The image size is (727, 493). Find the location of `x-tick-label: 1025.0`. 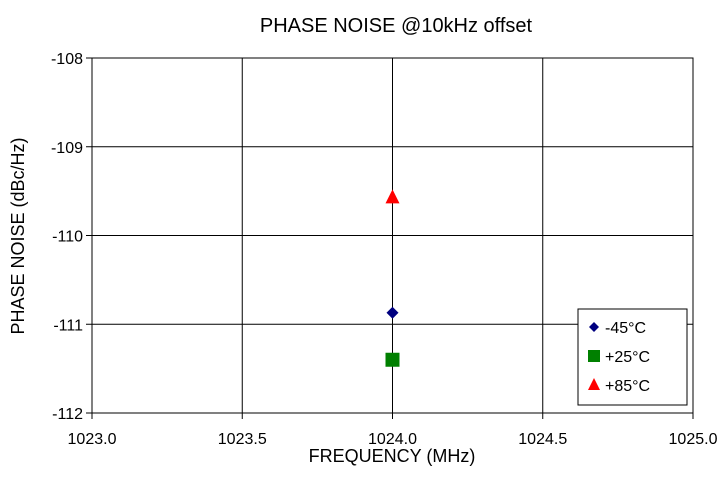

x-tick-label: 1025.0 is located at coordinates (693, 439).